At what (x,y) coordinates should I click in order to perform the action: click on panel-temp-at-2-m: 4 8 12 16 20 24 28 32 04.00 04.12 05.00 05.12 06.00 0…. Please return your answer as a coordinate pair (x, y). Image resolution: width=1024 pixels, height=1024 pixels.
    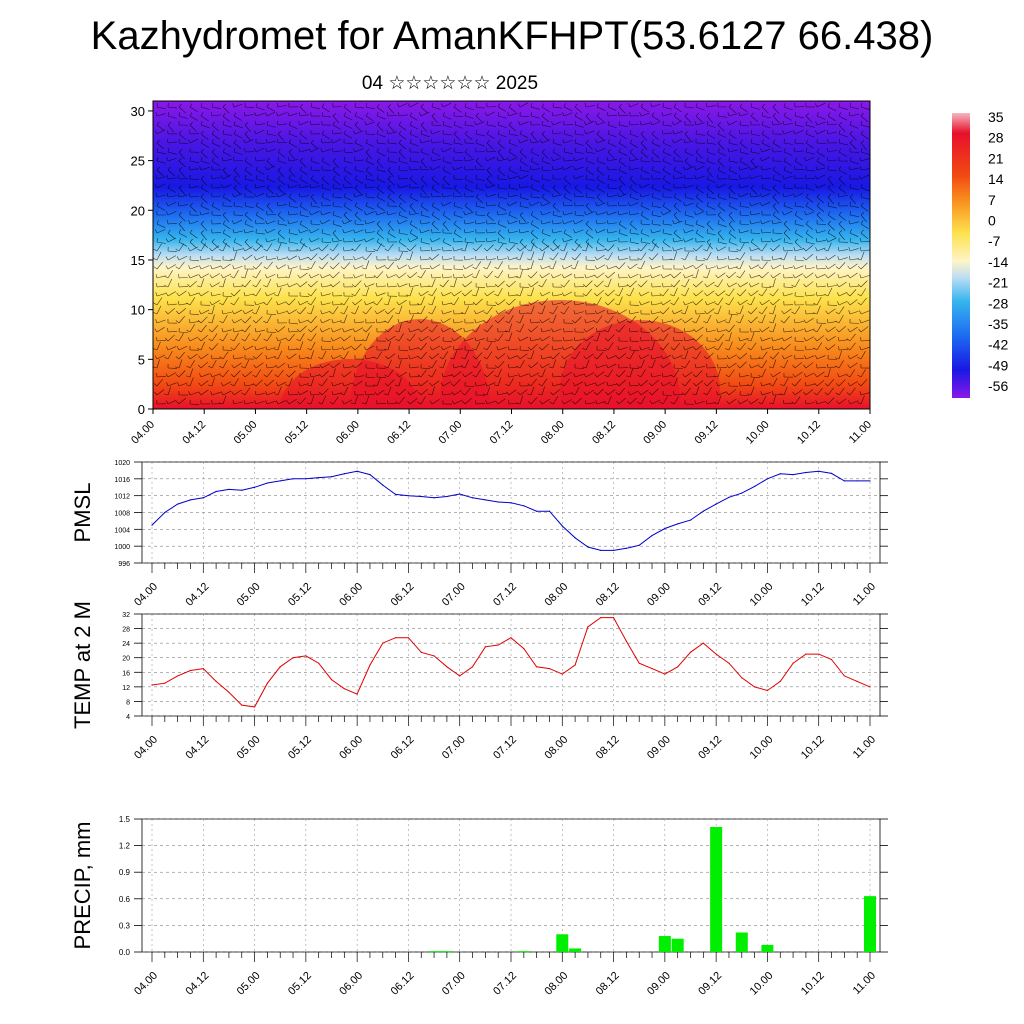
    Looking at the image, I should click on (479, 681).